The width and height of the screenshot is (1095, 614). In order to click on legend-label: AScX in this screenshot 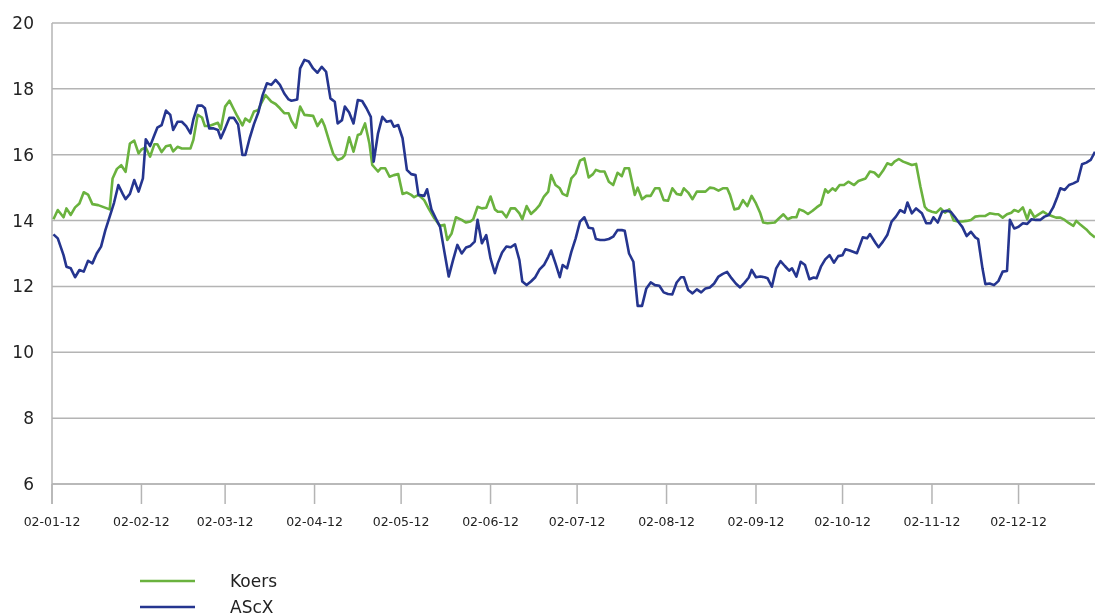, I will do `click(252, 605)`.